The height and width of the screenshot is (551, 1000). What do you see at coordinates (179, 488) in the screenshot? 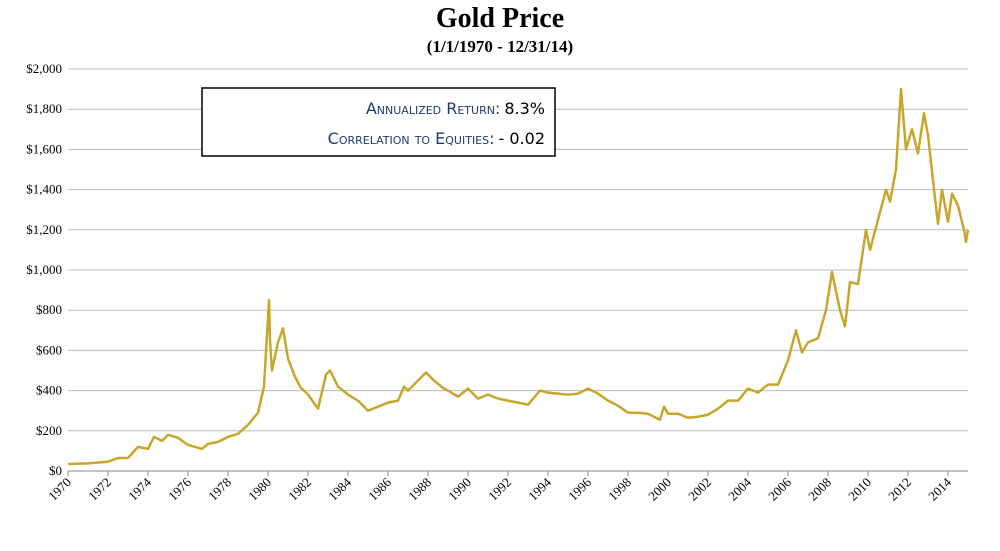
I see `x-tick-label: 1976` at bounding box center [179, 488].